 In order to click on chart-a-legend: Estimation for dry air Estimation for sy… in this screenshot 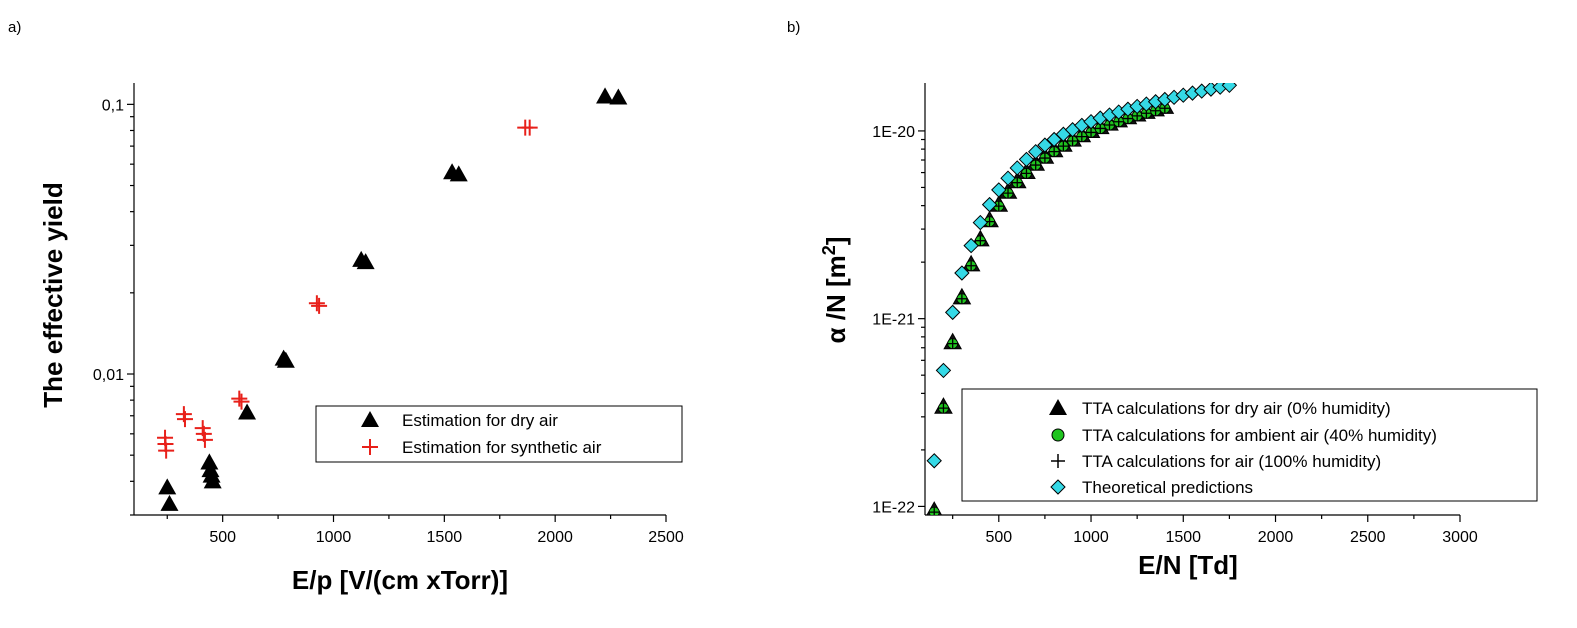, I will do `click(499, 434)`.